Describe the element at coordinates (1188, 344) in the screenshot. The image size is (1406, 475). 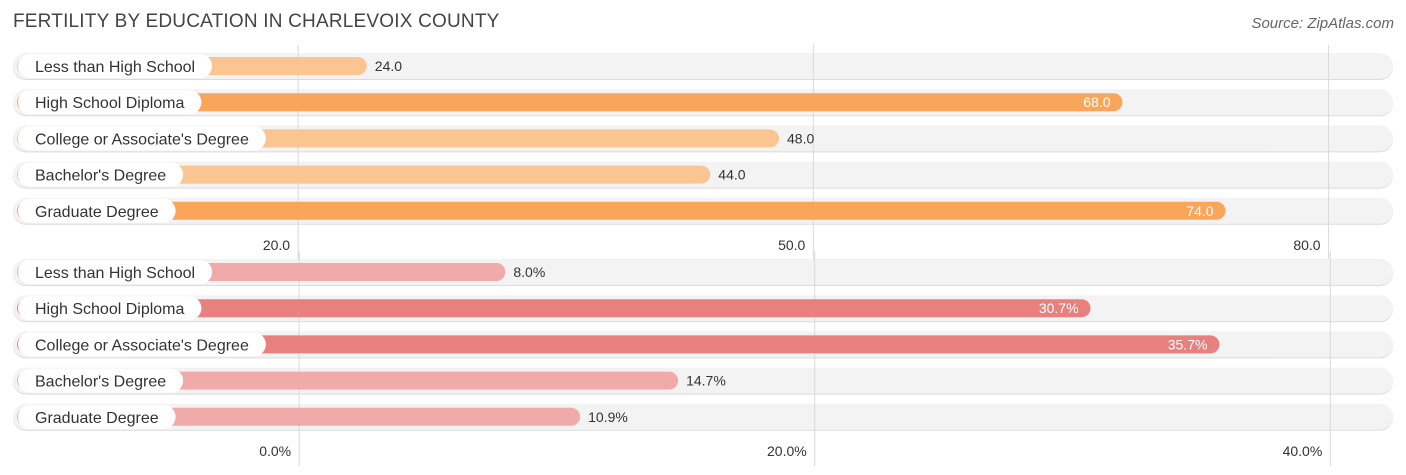
I see `value-label: 35.7%` at that location.